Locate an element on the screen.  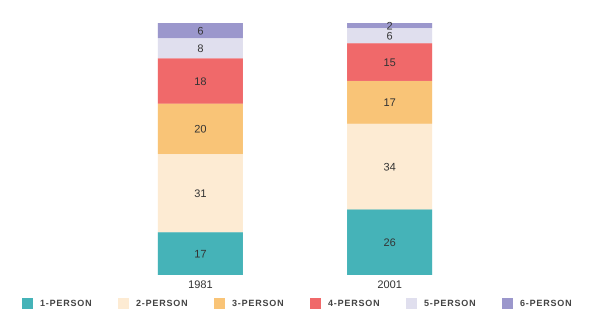
data-label: 31 is located at coordinates (200, 194).